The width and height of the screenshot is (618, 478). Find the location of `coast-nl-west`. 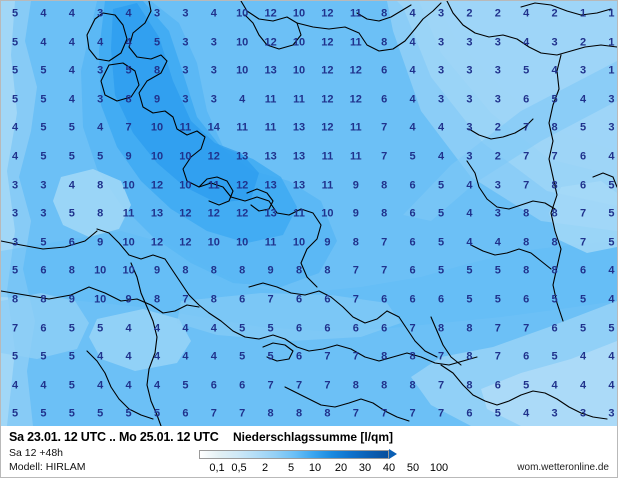

coast-nl-west is located at coordinates (180, 99).